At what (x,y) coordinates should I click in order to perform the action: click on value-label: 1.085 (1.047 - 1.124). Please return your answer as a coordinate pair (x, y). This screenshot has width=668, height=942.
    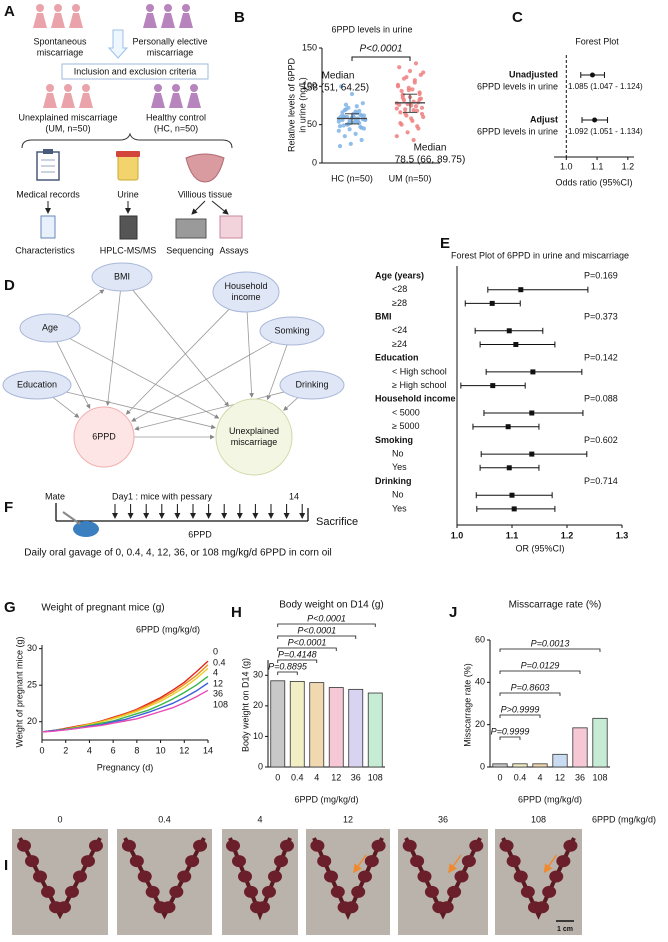
    Looking at the image, I should click on (605, 86).